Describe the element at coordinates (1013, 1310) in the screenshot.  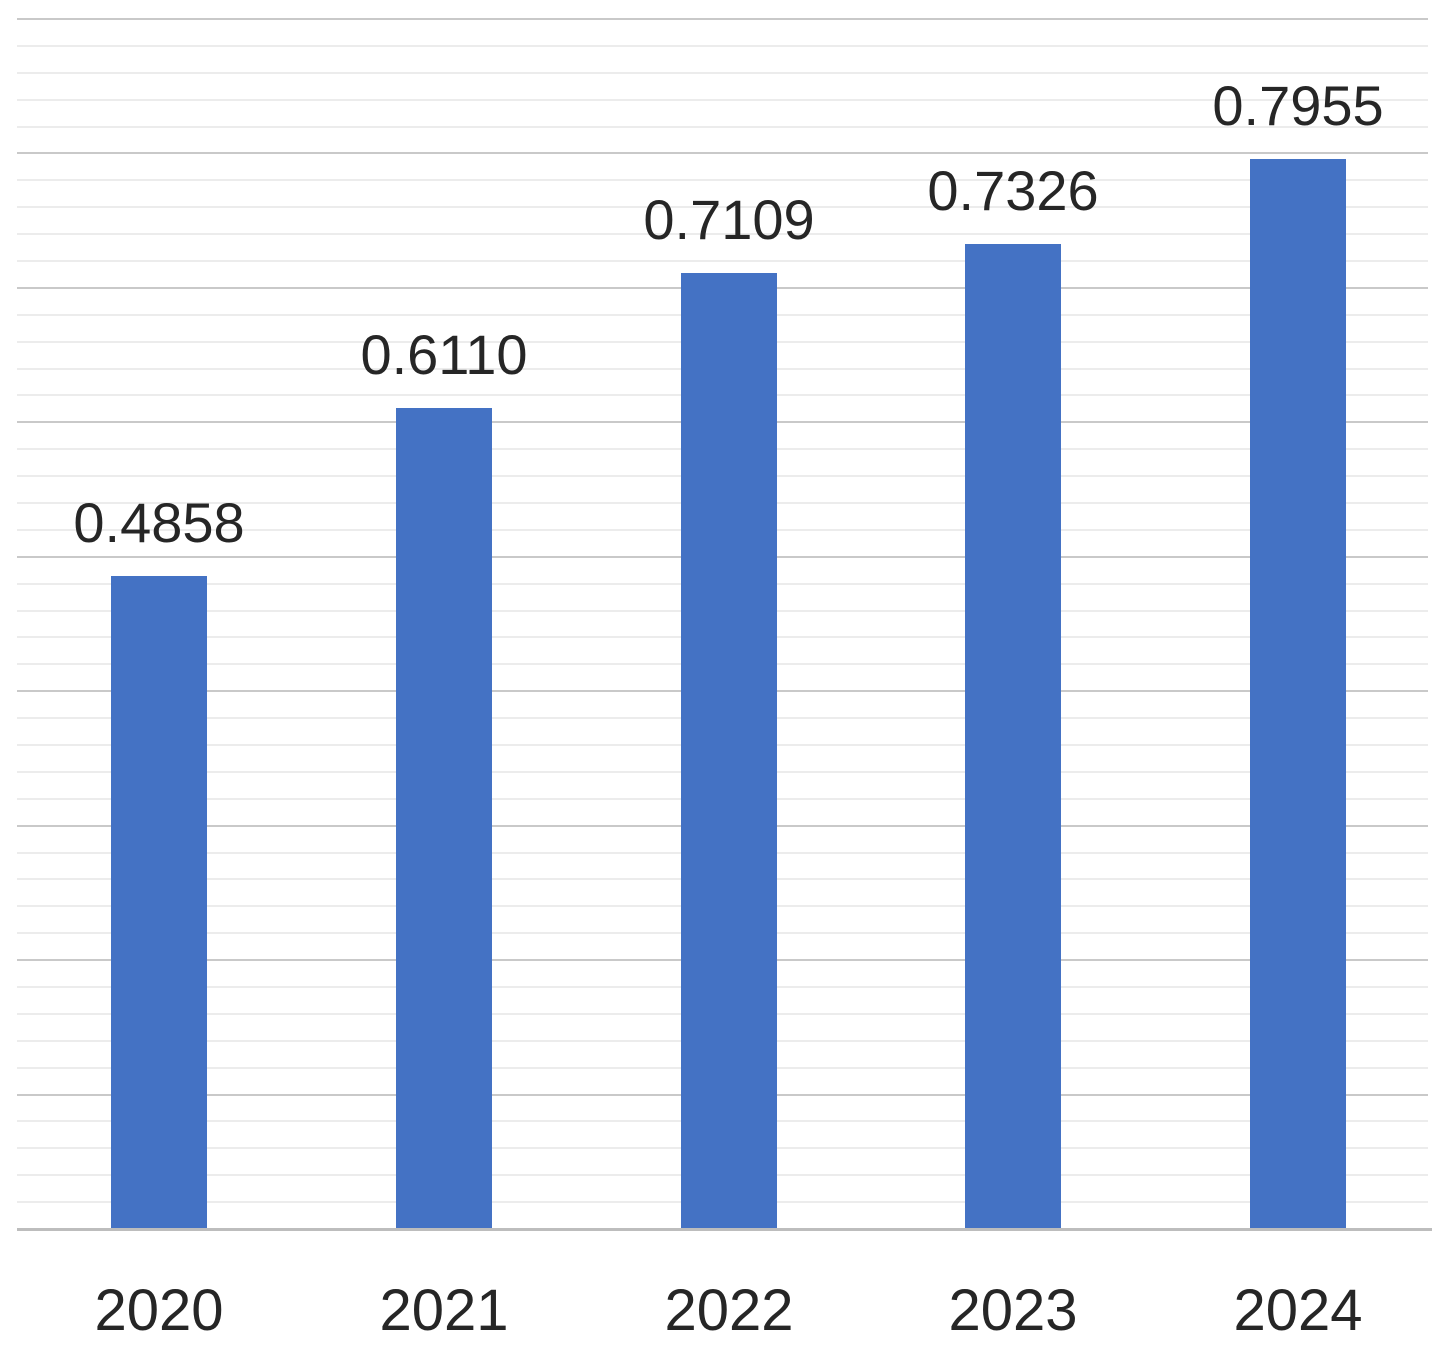
I see `x-axis-tick-label-2023: 2023` at that location.